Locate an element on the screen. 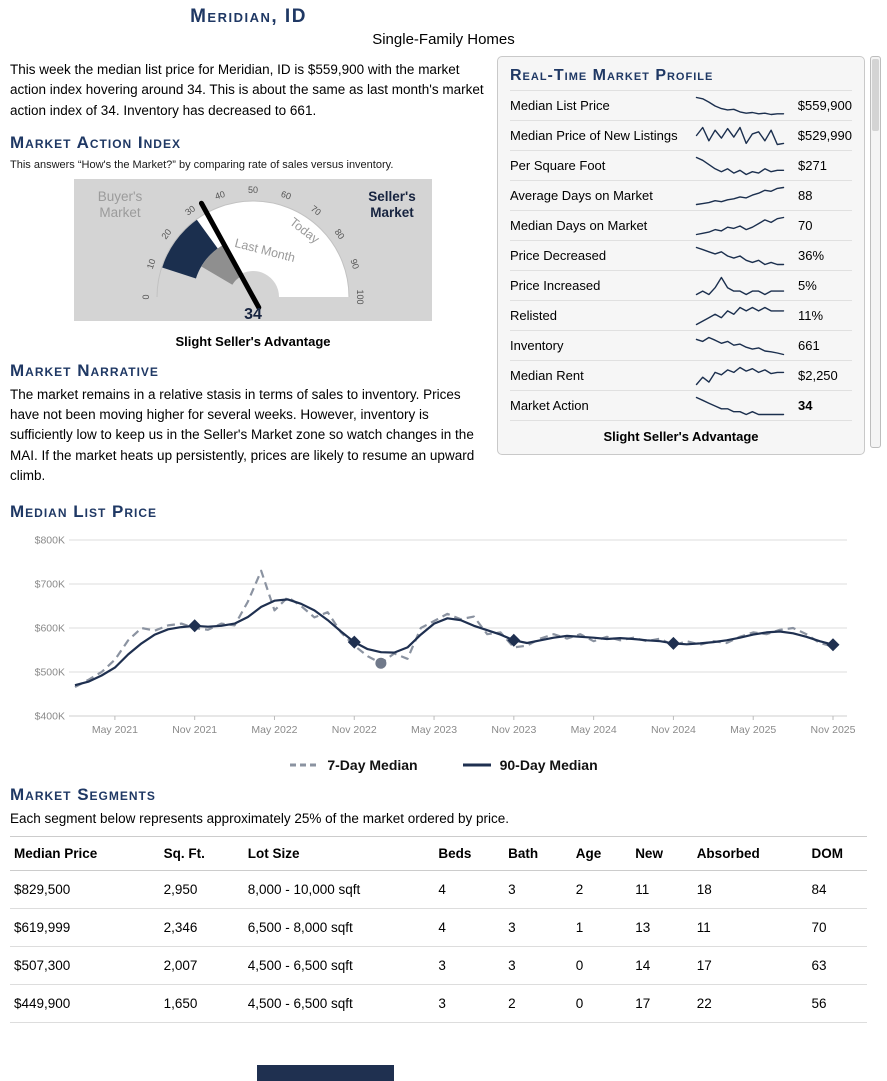  svg-text: 50 is located at coordinates (253, 190).